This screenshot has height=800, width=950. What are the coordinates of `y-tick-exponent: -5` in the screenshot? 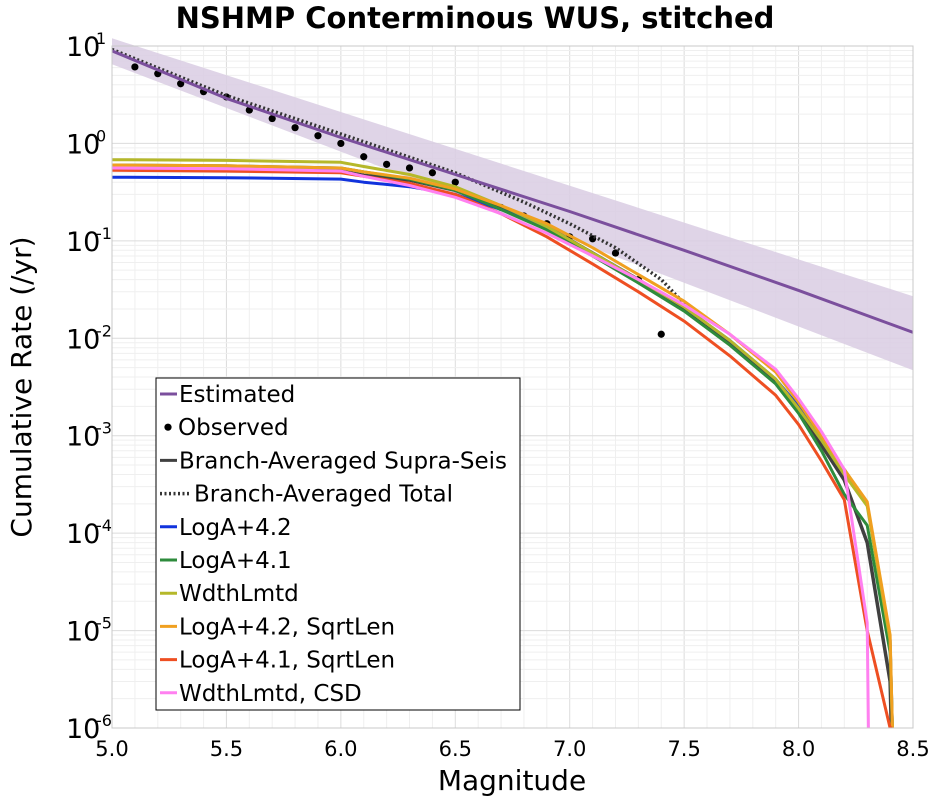 It's located at (104, 623).